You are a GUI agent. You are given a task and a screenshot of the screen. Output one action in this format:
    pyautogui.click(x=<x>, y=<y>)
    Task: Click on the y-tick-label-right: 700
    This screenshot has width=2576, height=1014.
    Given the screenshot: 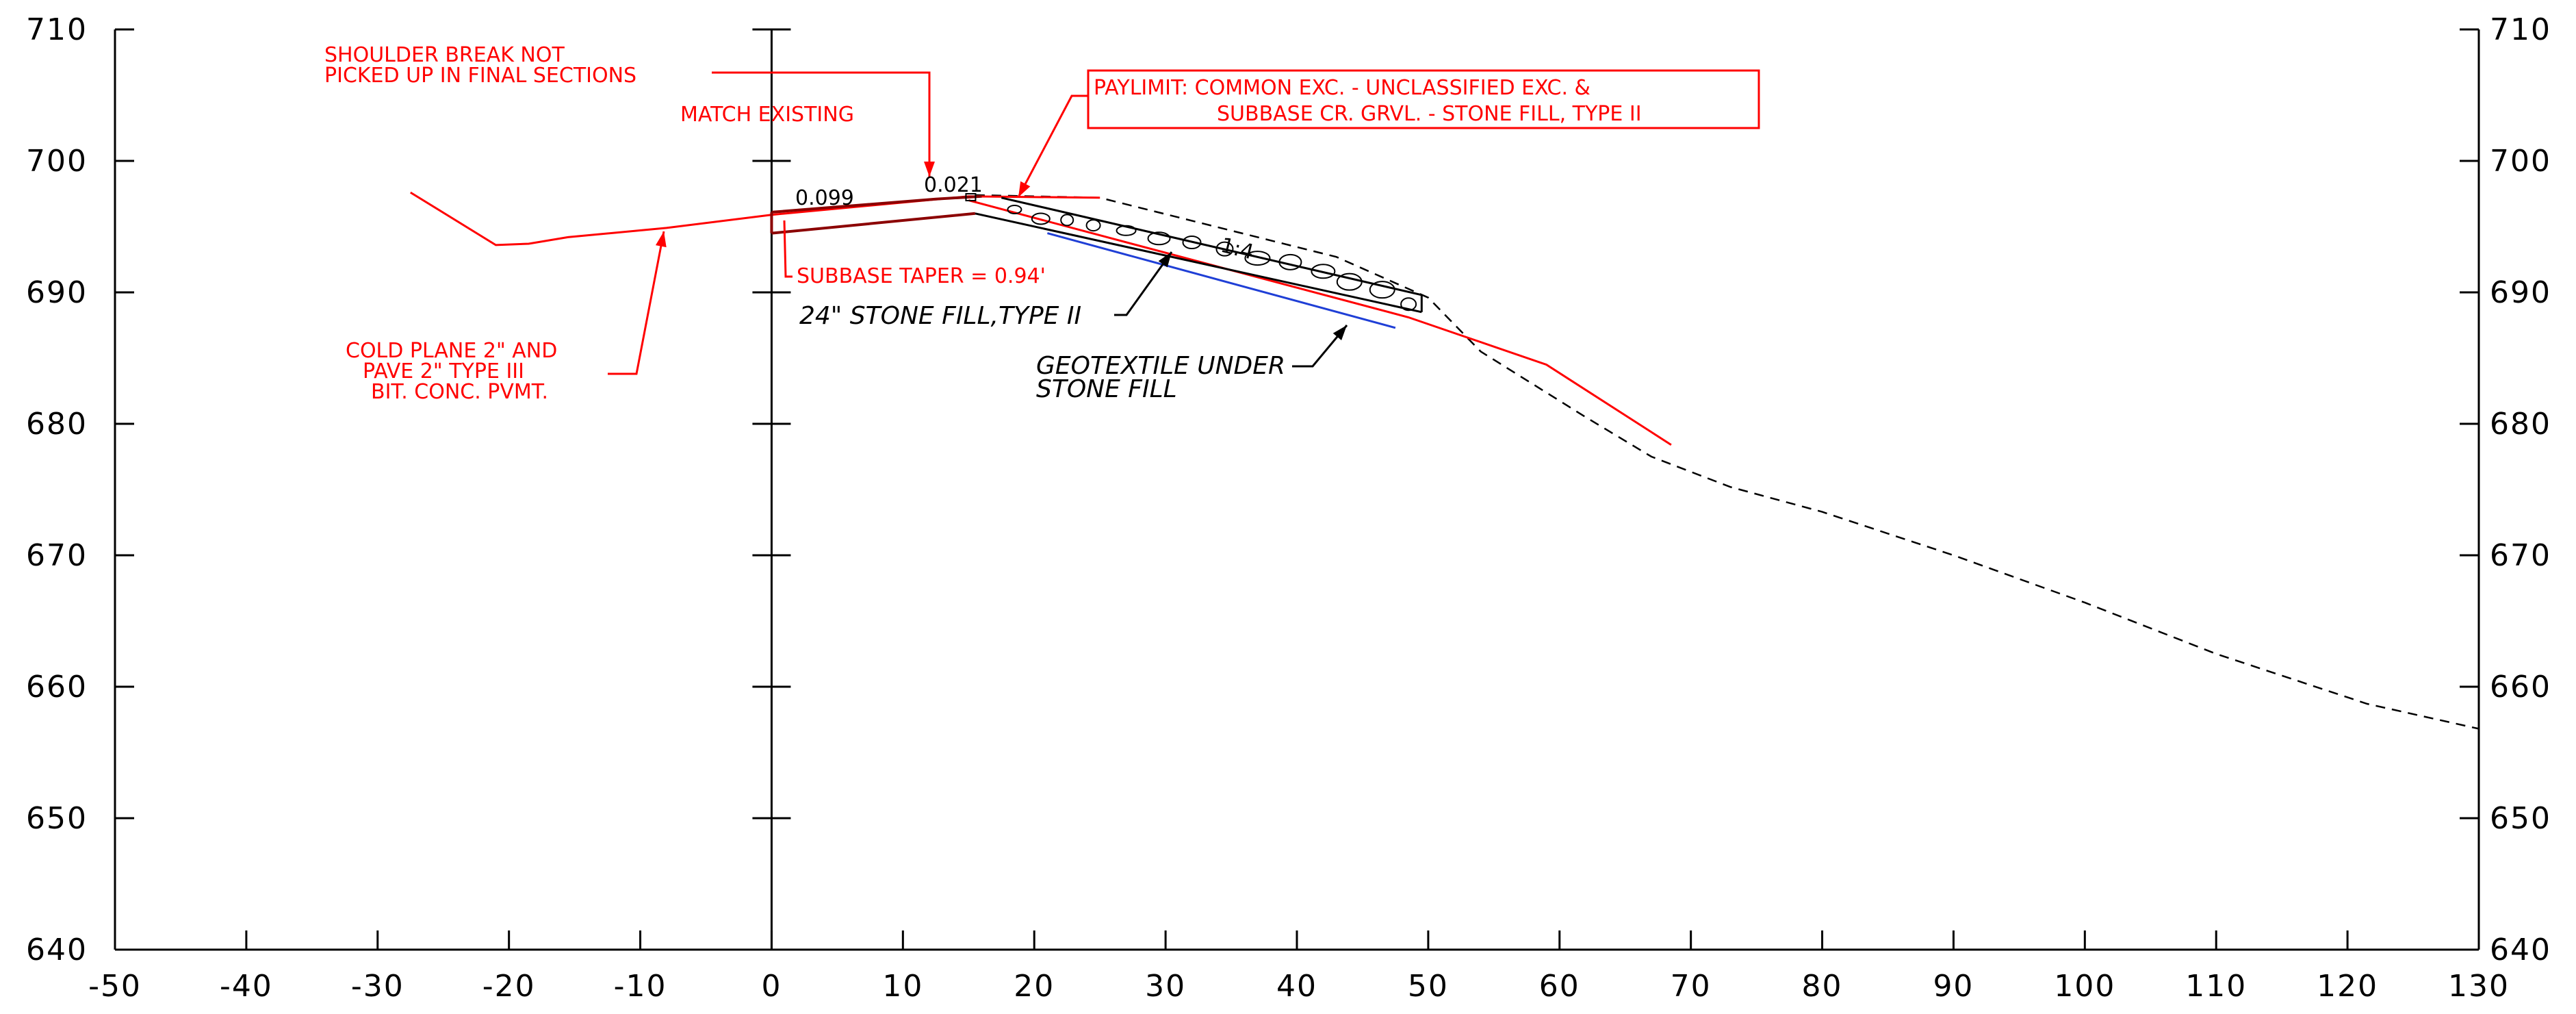 What is the action you would take?
    pyautogui.click(x=2520, y=161)
    